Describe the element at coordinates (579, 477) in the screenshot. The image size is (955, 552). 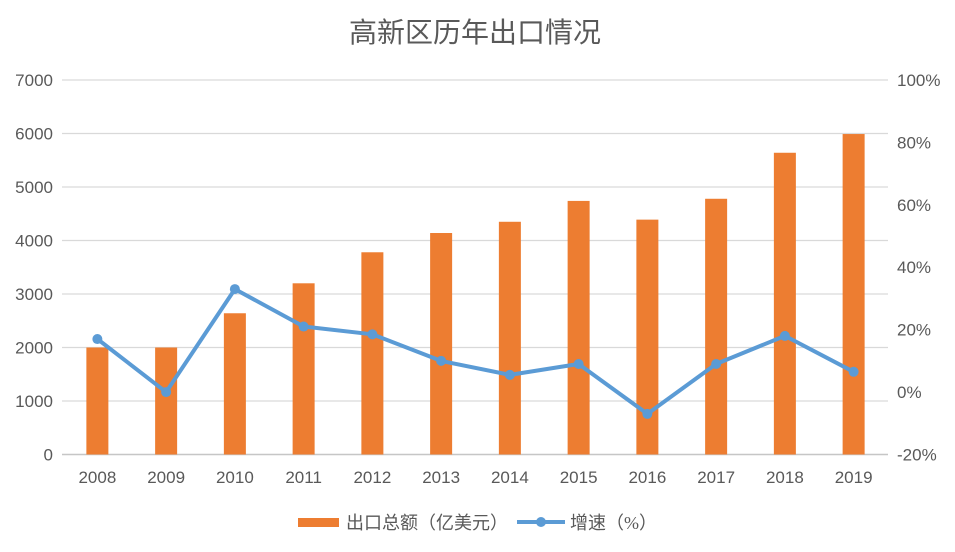
I see `x-axis-label: 2015` at that location.